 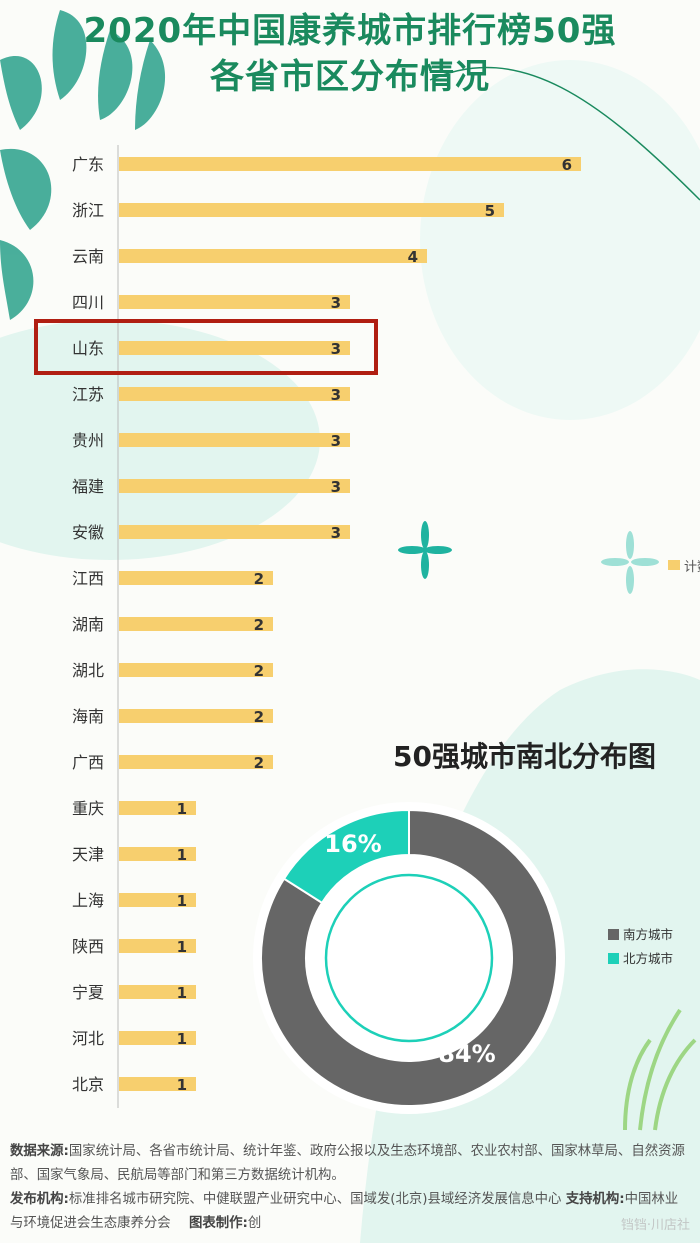 I want to click on donut-value-label: 16%, so click(x=352, y=844).